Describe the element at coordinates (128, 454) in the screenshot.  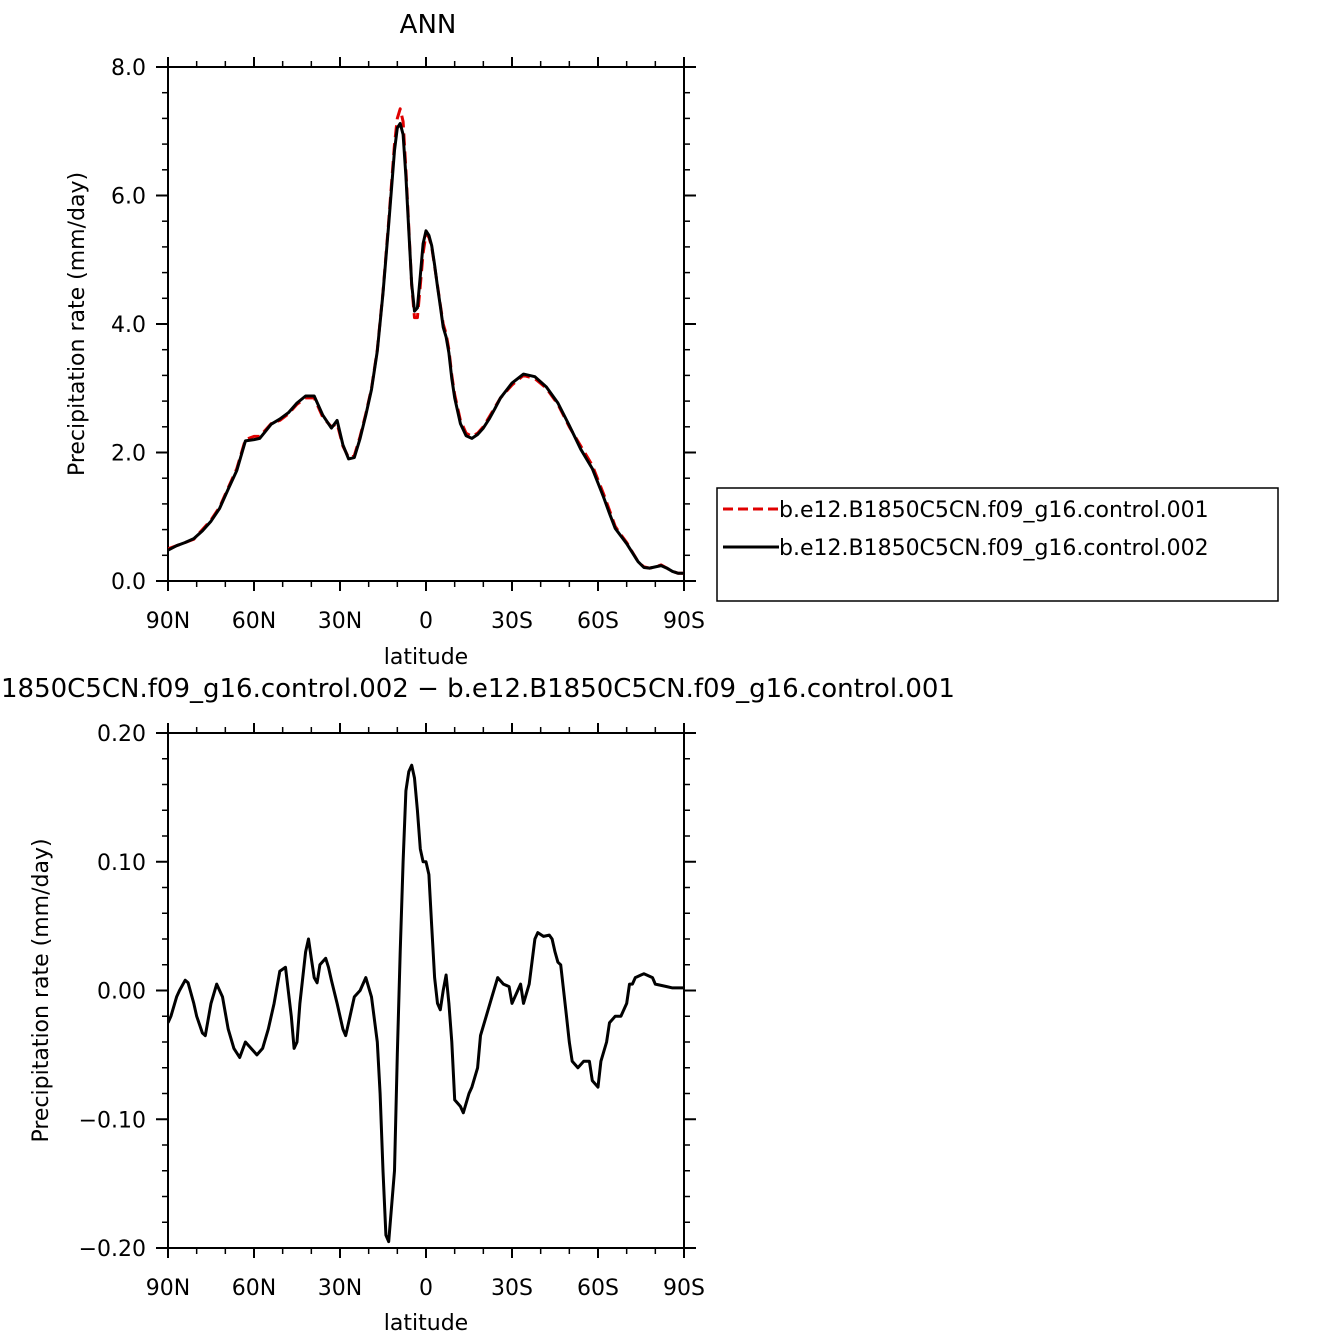
I see `y-tick-label: 2.0` at that location.